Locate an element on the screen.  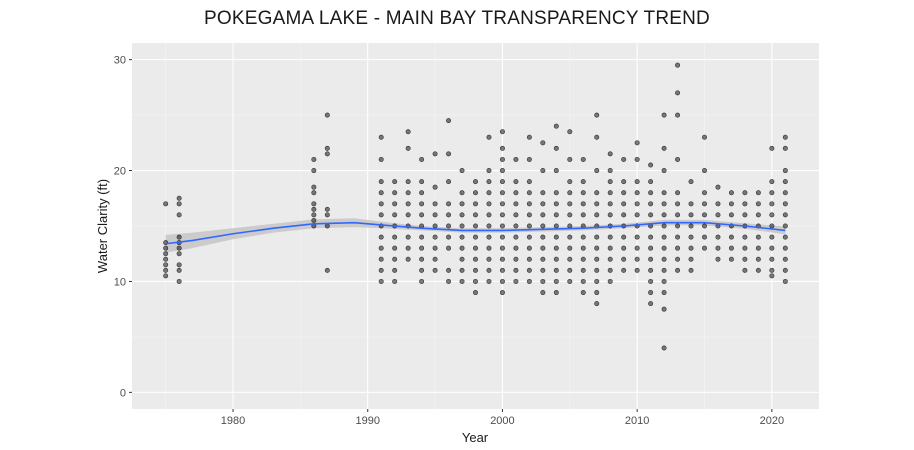
x-axis-ticks: 1980 1990 2000 2010 2020 is located at coordinates (502, 418).